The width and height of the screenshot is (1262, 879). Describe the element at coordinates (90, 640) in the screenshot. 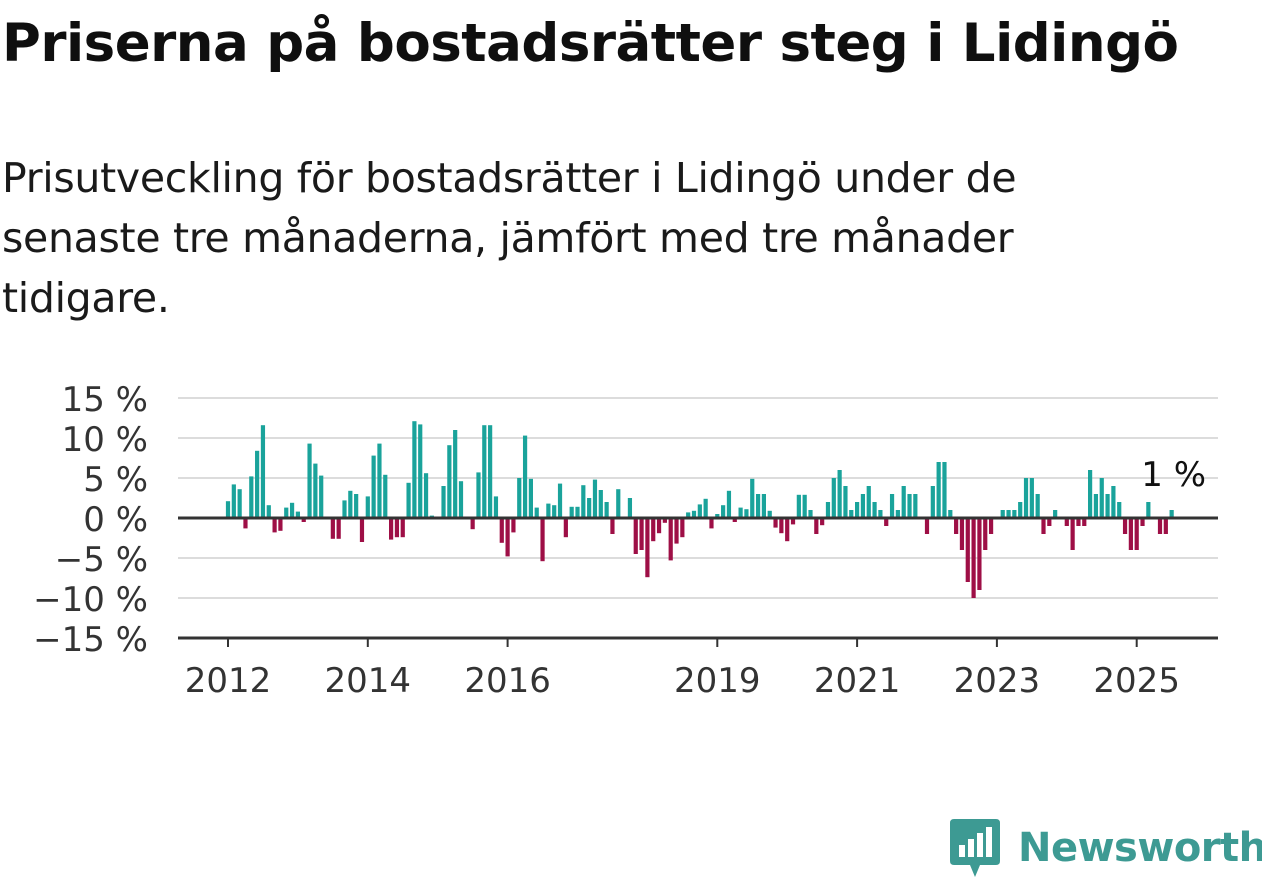

I see `y-tick-label: −15 %` at that location.